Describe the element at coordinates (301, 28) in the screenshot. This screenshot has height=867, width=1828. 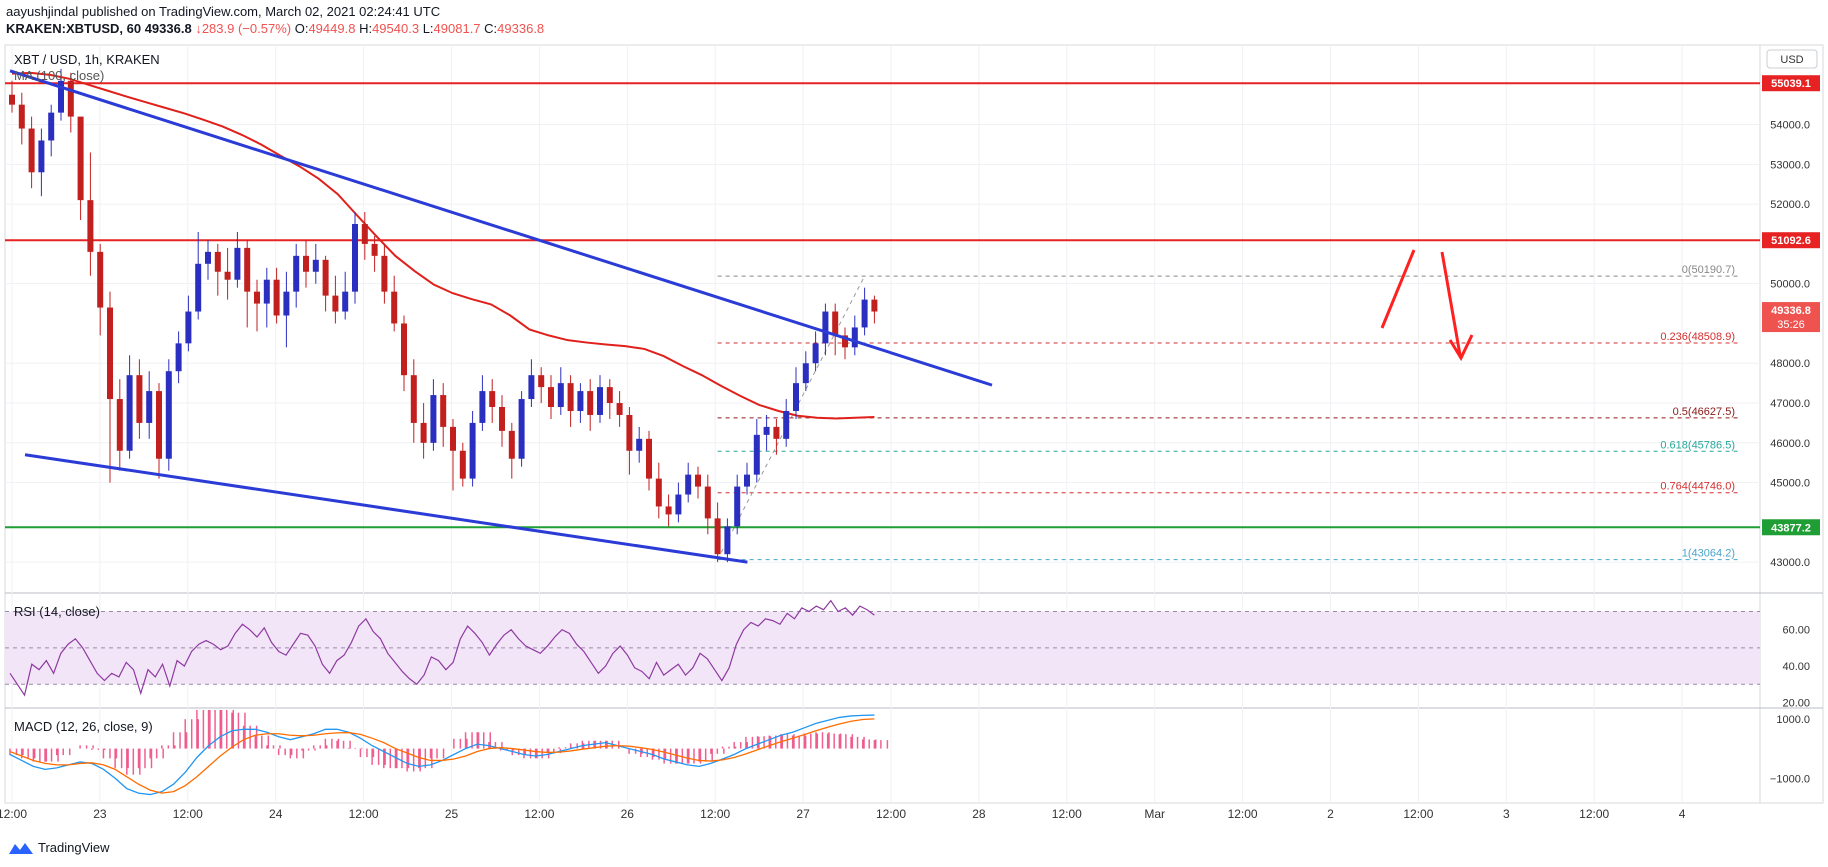
I see `open-label: O:` at that location.